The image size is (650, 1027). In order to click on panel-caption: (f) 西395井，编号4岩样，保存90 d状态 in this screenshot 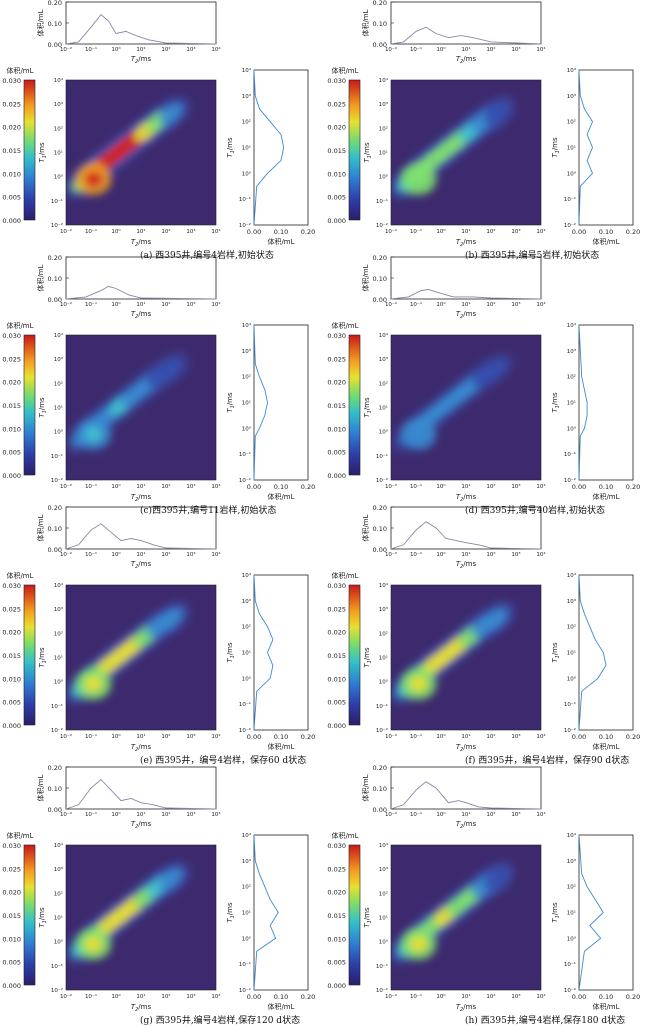, I will do `click(547, 761)`.